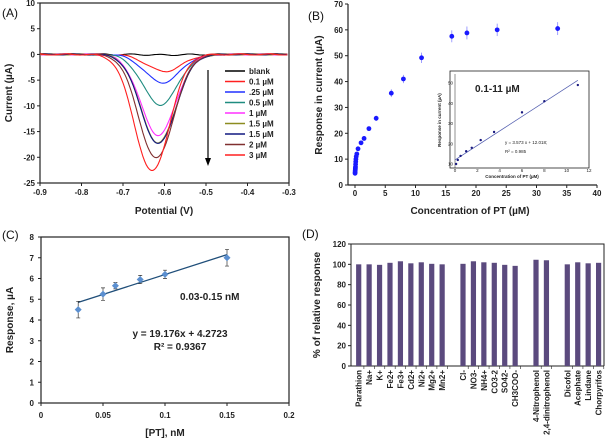 The width and height of the screenshot is (605, 444). What do you see at coordinates (526, 142) in the screenshot?
I see `inset-fit-equation: y = 3.573 x + 12.018;` at bounding box center [526, 142].